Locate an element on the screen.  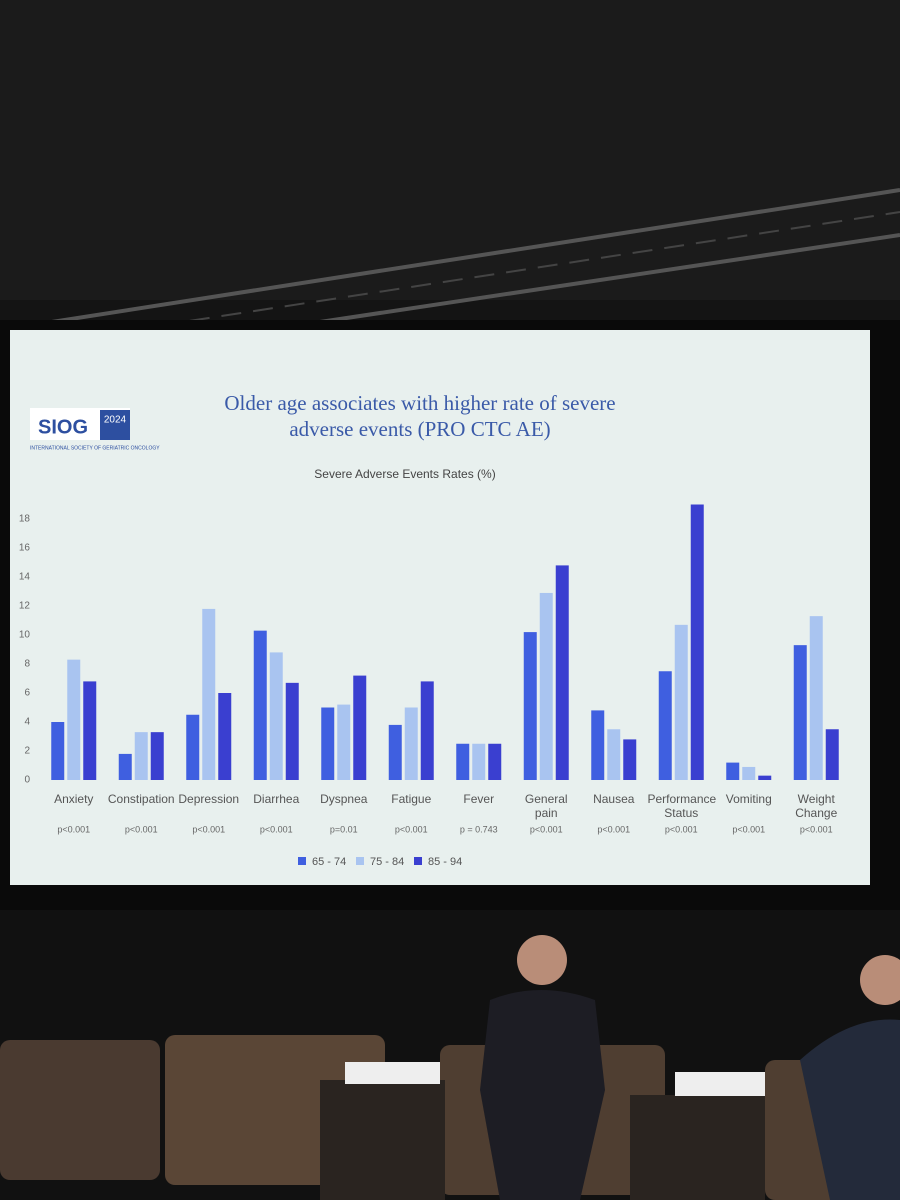
x-tick-label: Depression is located at coordinates (209, 799).